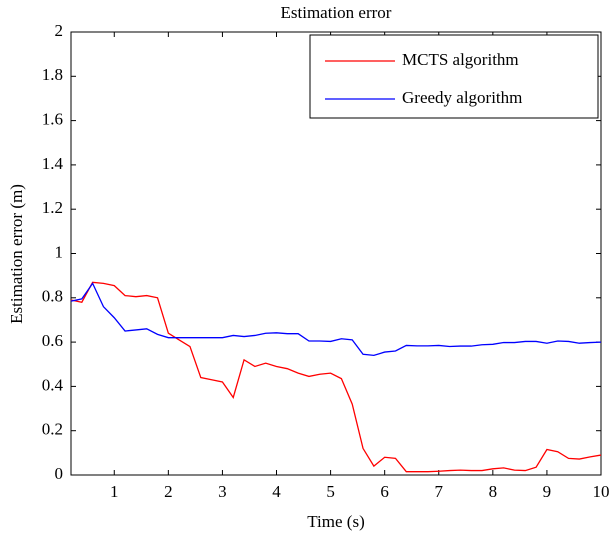  What do you see at coordinates (222, 491) in the screenshot?
I see `x-tick-label: 3` at bounding box center [222, 491].